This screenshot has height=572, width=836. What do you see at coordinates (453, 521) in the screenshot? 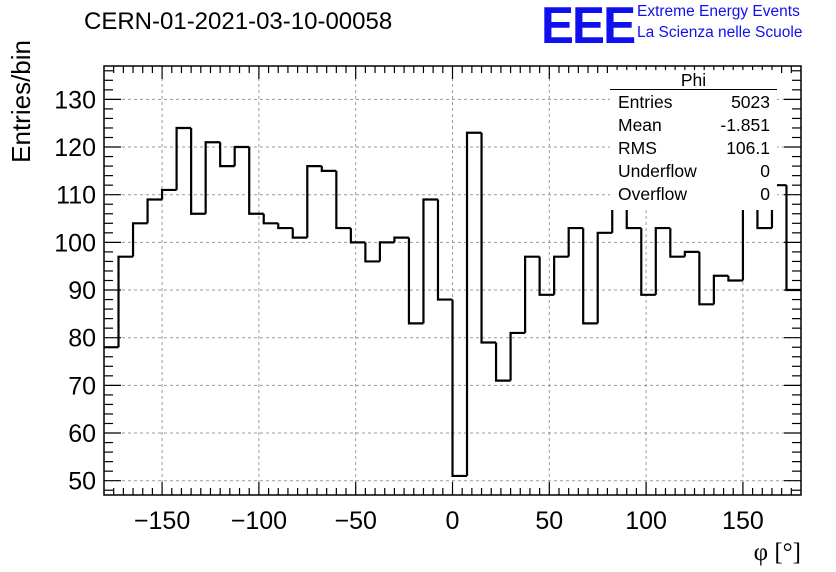
I see `x-tick-label: 0` at bounding box center [453, 521].